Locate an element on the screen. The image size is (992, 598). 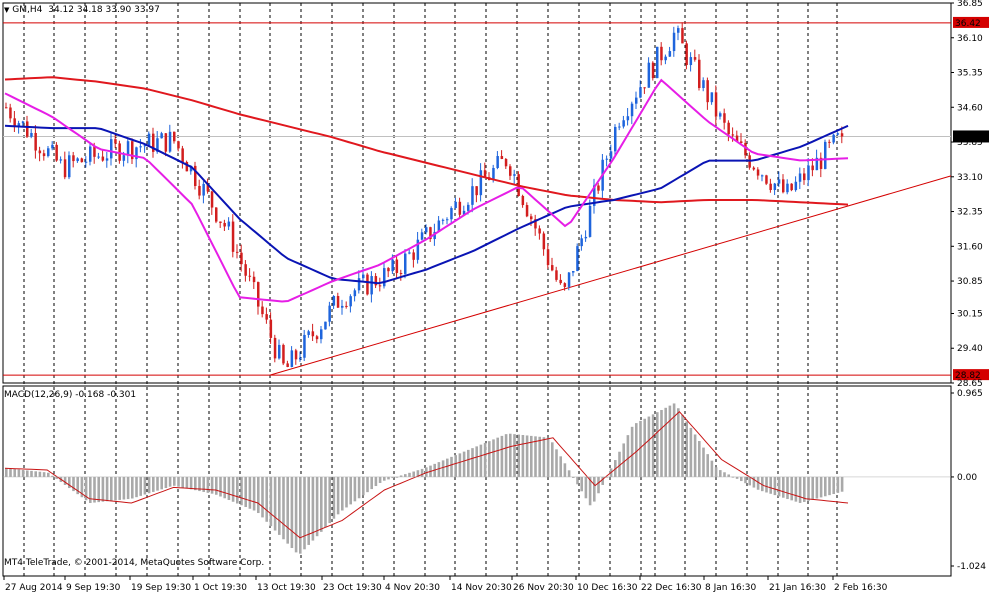
symbol-header: ▼ GM,H4 34.12 34.18 33.90 33.97 is located at coordinates (82, 10).